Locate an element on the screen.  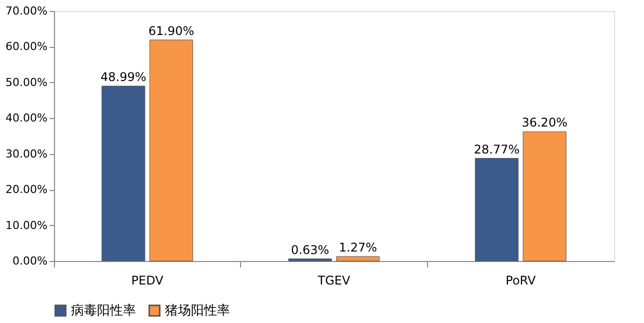
legend-label: 猪场阳性率 is located at coordinates (197, 310).